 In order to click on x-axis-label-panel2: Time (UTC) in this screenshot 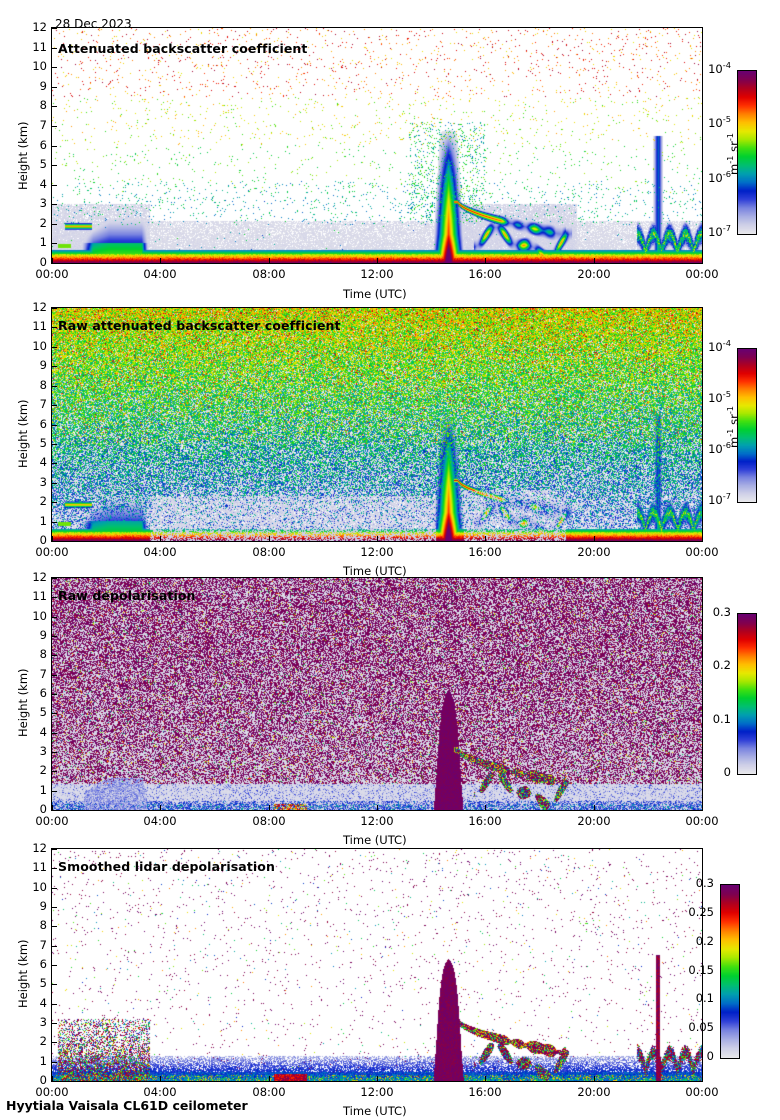, I will do `click(375, 571)`.